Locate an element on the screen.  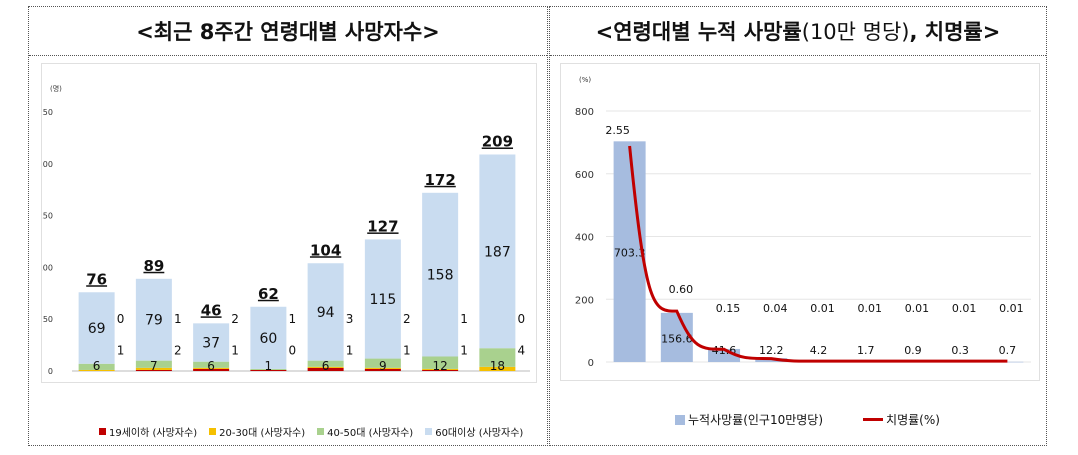
legend-item-20-30: 20-30대 (사망자수) is located at coordinates (257, 431).